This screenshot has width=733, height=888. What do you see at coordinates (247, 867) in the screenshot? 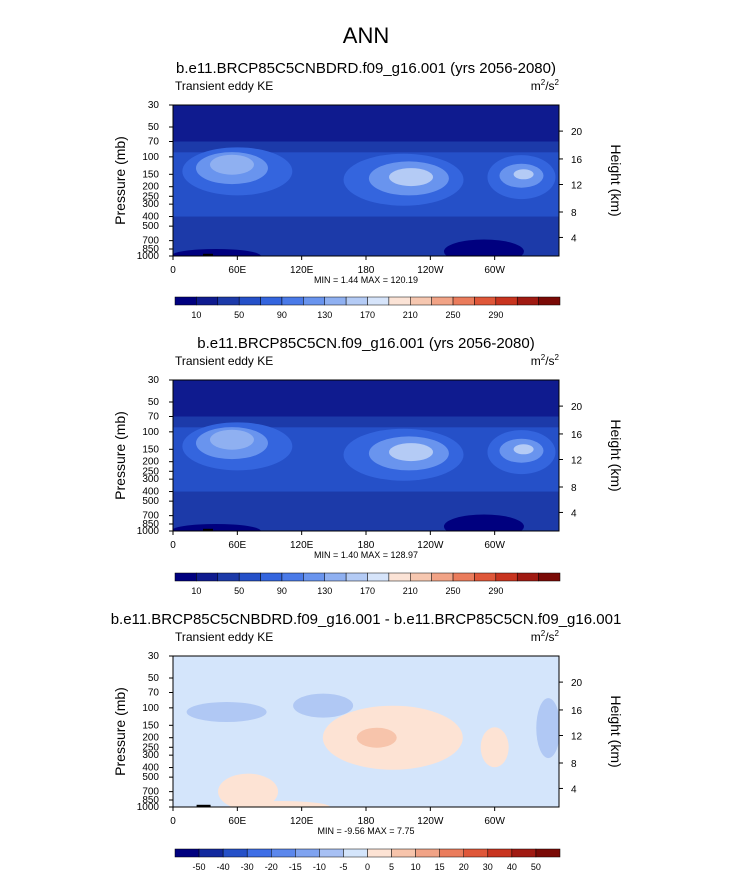
I see `colorbar-label: -30` at bounding box center [247, 867].